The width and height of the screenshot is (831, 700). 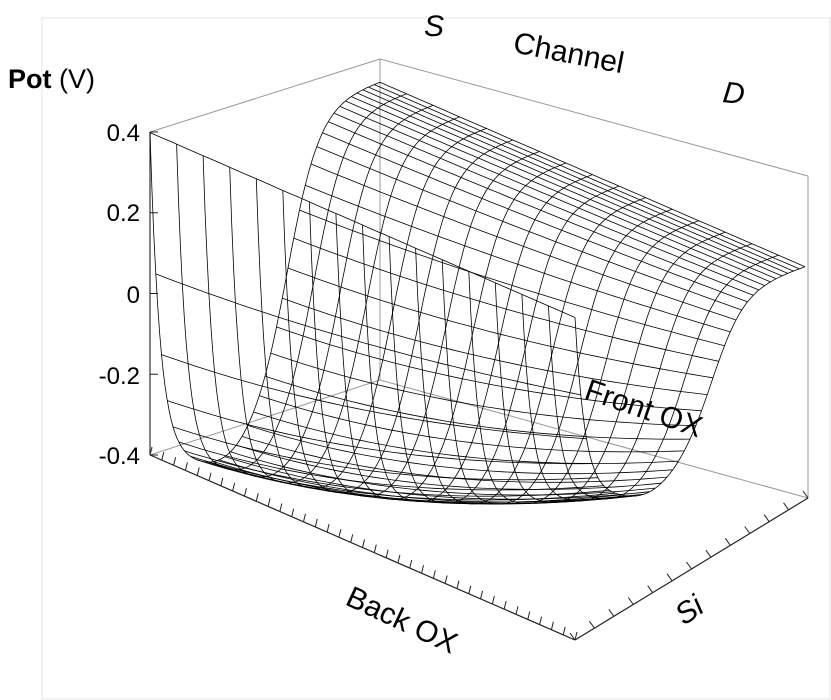 What do you see at coordinates (434, 26) in the screenshot?
I see `source-label: S` at bounding box center [434, 26].